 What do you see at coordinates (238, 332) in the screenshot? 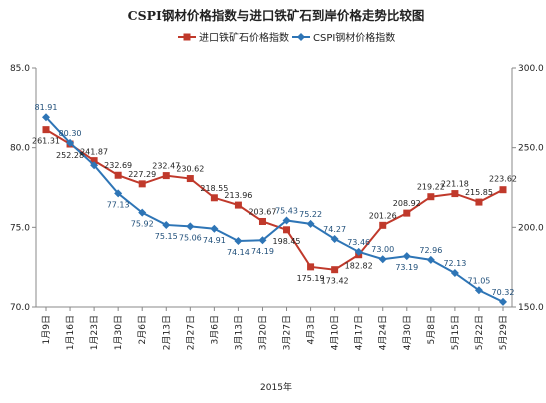
I see `x-tick-label: 3月13日` at bounding box center [238, 332].